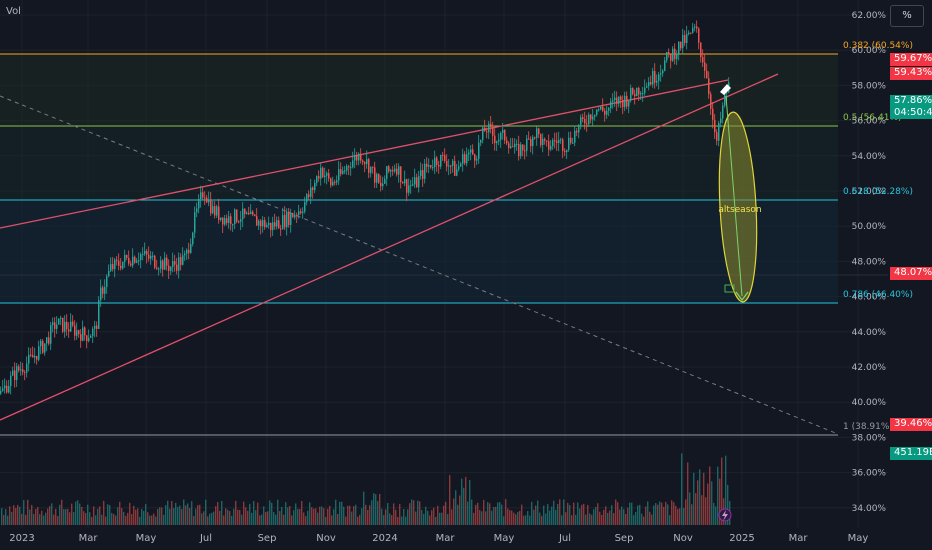 Image resolution: width=932 pixels, height=550 pixels. I want to click on volume-indicator-label: Vol, so click(13, 11).